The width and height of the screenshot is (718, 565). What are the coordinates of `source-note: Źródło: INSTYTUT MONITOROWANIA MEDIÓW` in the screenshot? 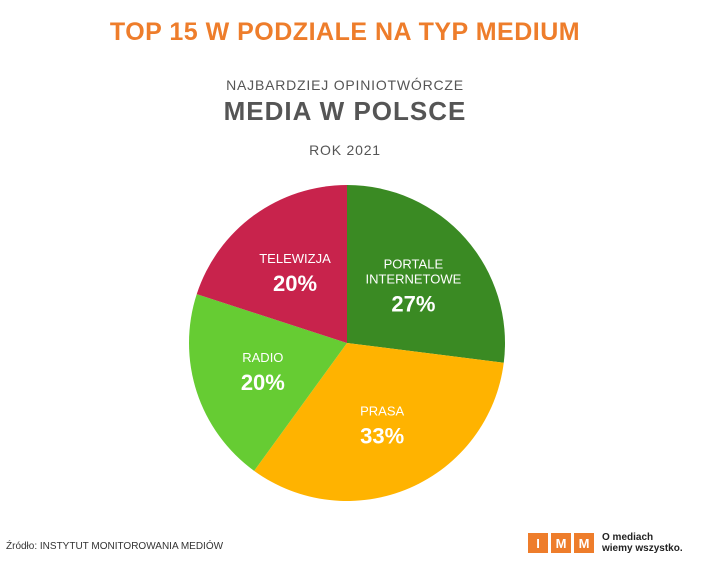 It's located at (115, 546).